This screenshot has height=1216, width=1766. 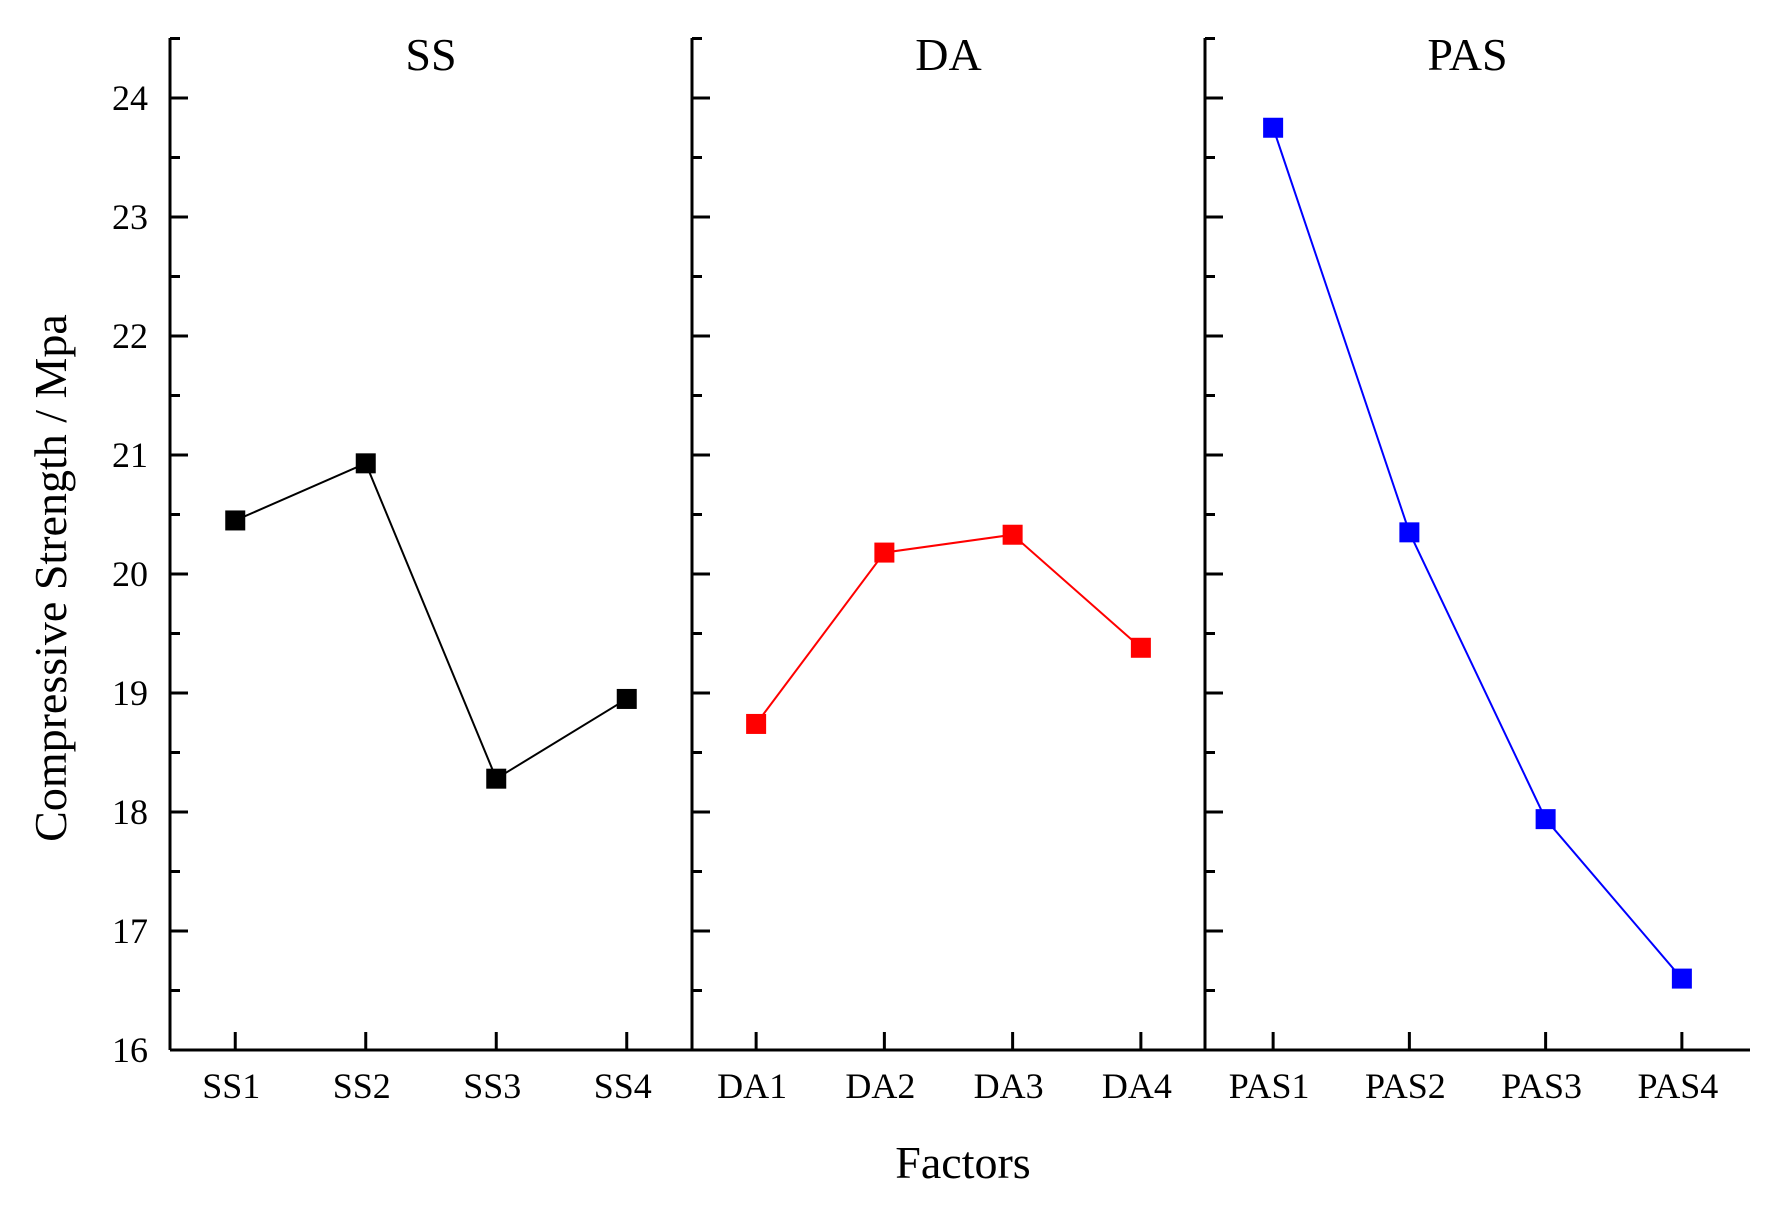 What do you see at coordinates (626, 698) in the screenshot?
I see `data-point-ss4` at bounding box center [626, 698].